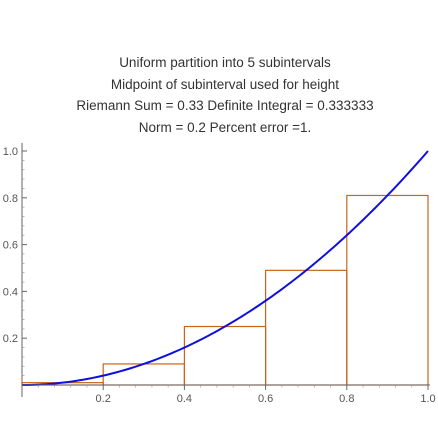  What do you see at coordinates (225, 127) in the screenshot?
I see `title-line-4: Norm = 0.2 Percent error =1.` at bounding box center [225, 127].